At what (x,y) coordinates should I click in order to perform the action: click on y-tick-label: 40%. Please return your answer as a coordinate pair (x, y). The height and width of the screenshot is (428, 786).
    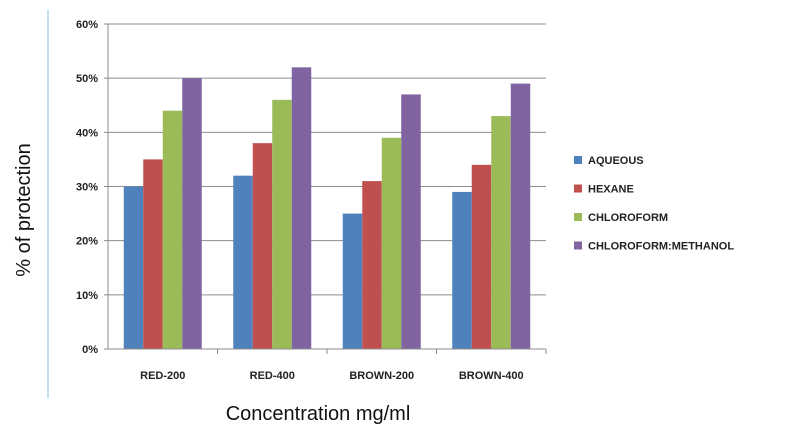
    Looking at the image, I should click on (87, 133).